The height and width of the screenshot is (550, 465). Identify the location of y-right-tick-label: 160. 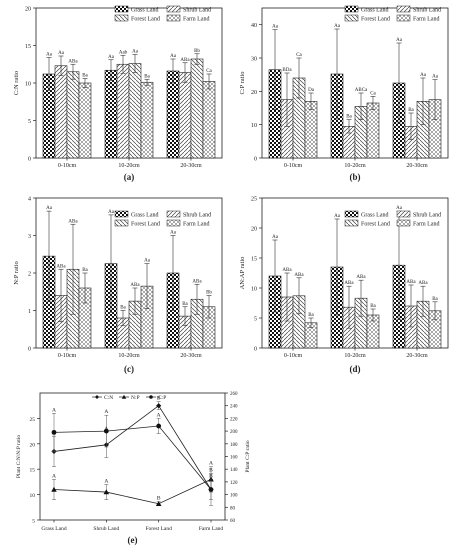
(234, 458).